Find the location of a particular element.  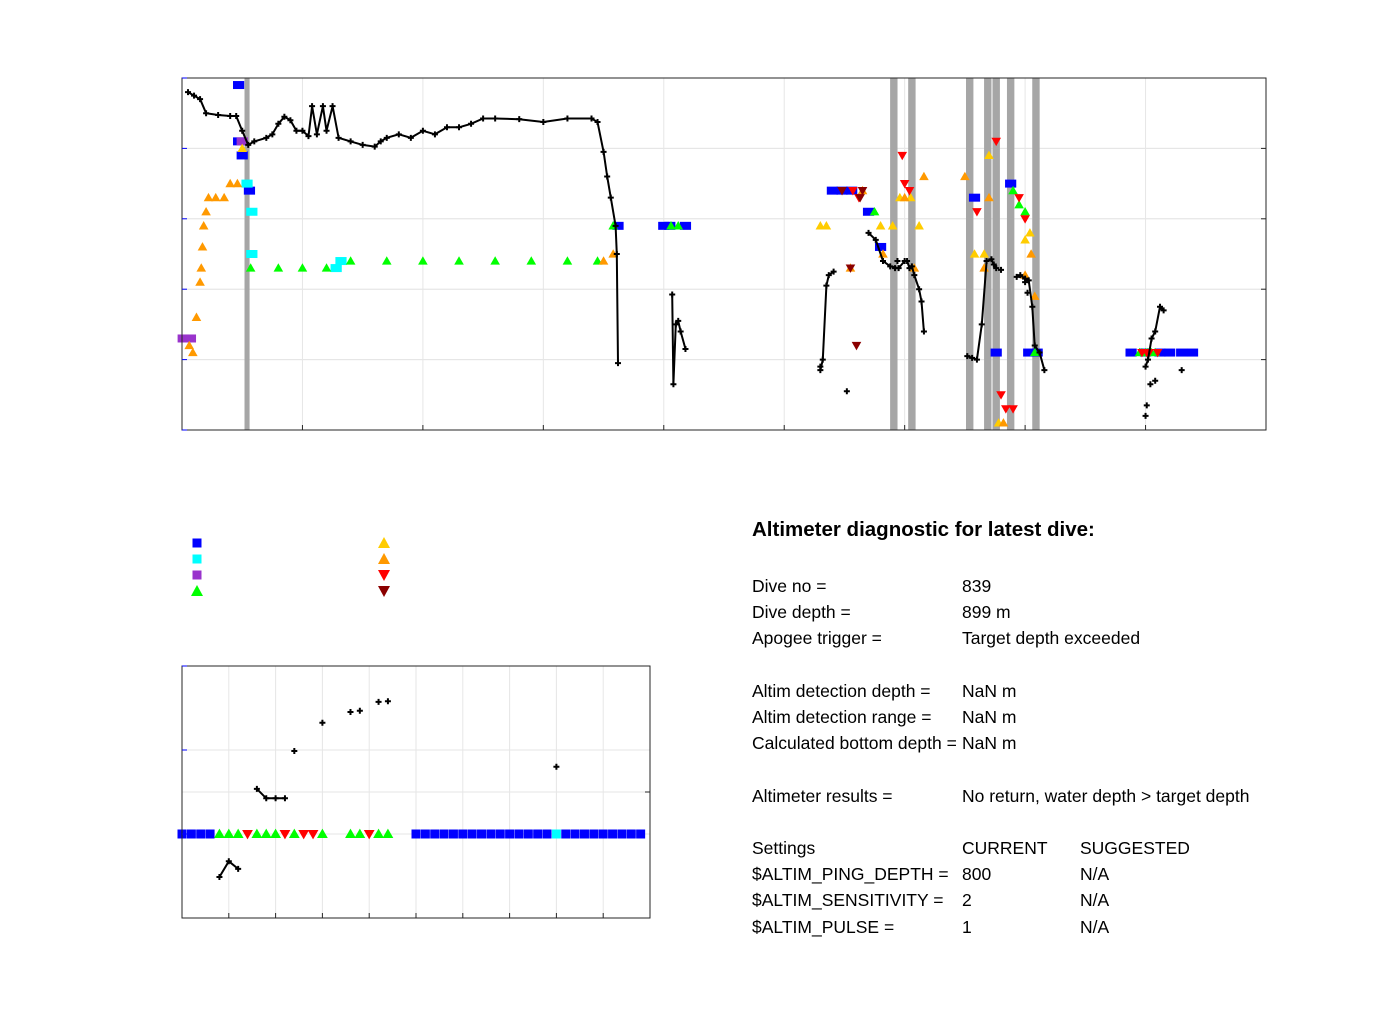

diagnostic-value: 800 is located at coordinates (977, 874).